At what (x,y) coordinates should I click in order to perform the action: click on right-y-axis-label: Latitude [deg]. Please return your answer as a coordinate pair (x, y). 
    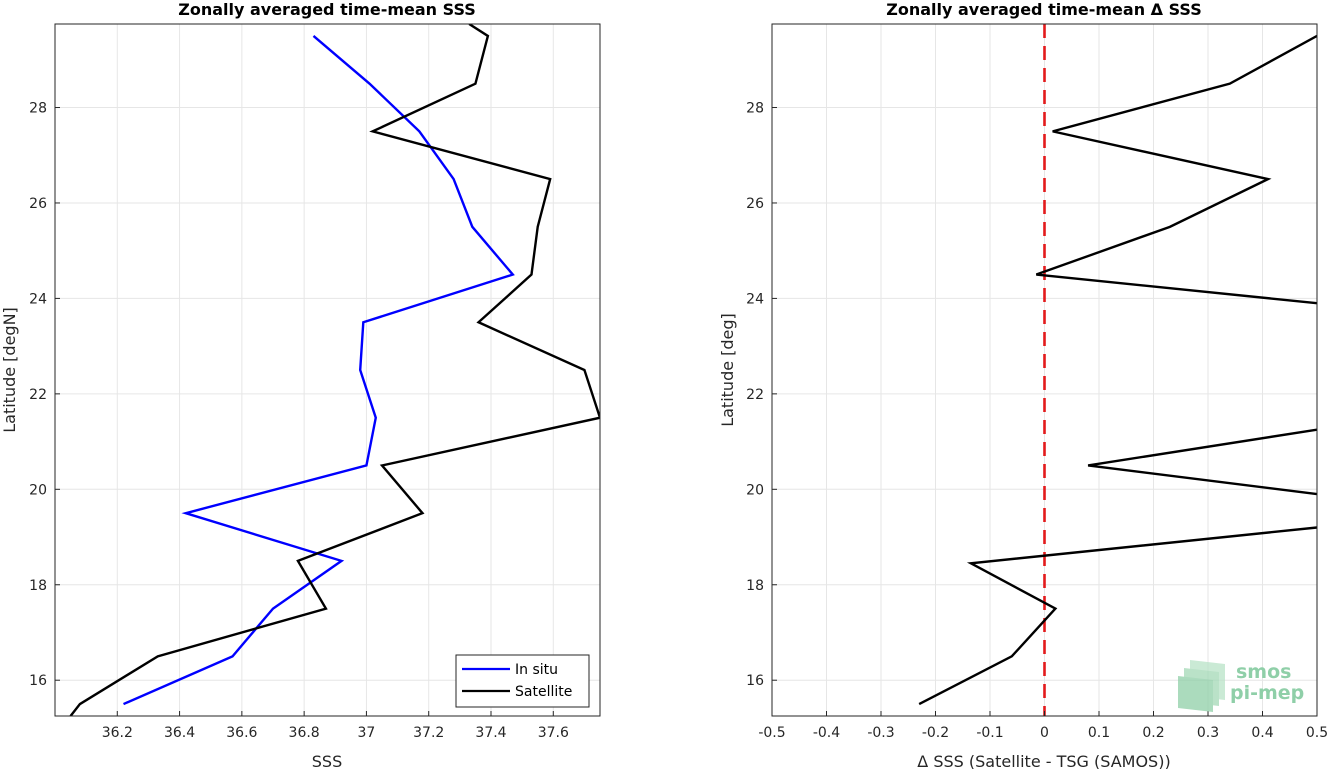
    Looking at the image, I should click on (727, 370).